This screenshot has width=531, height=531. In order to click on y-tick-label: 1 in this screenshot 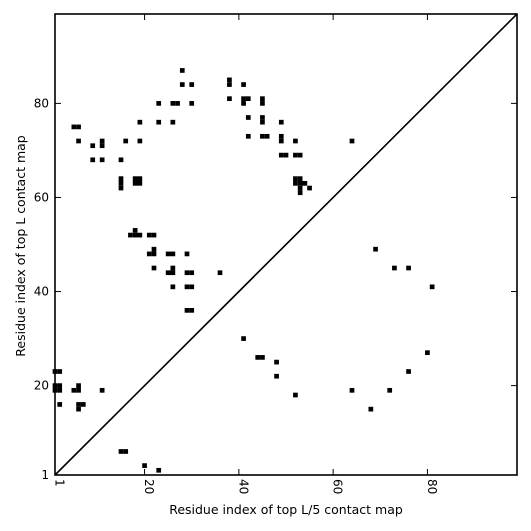, I will do `click(45, 475)`.